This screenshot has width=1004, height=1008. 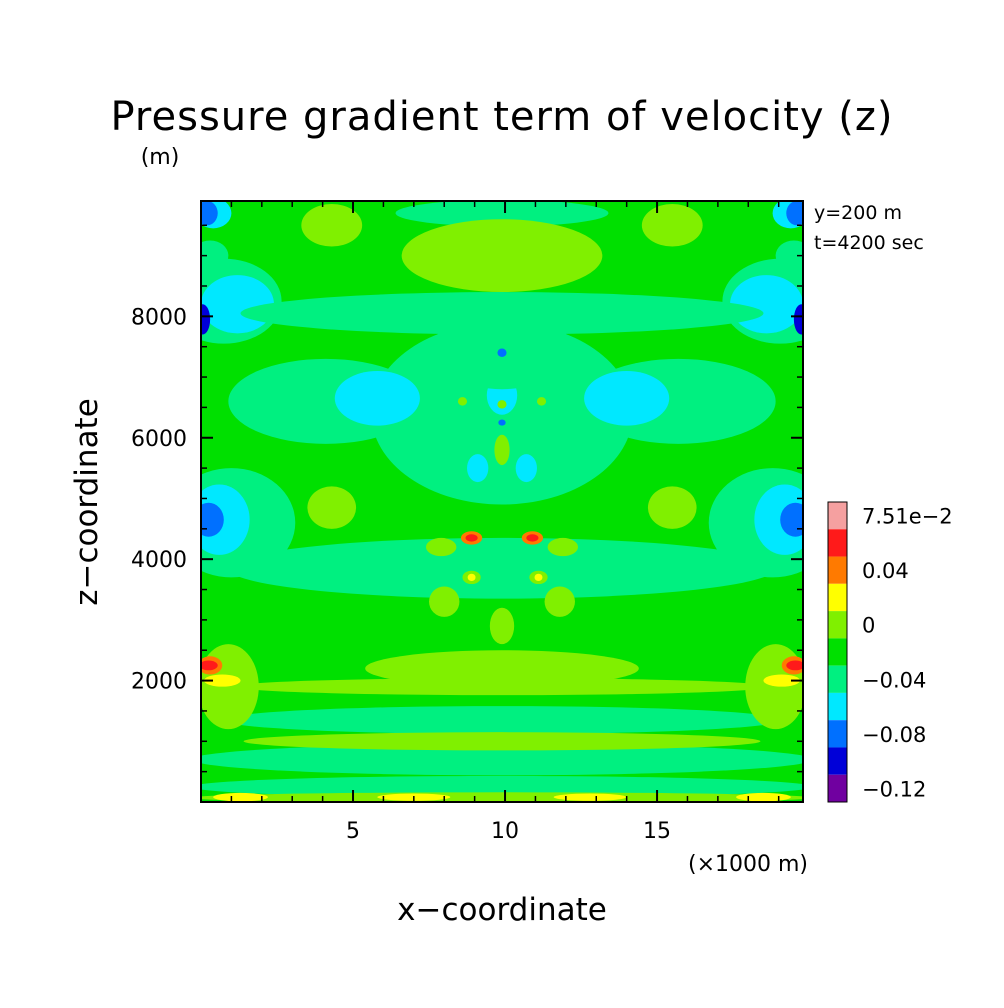 What do you see at coordinates (894, 735) in the screenshot?
I see `colorbar-label: −0.08` at bounding box center [894, 735].